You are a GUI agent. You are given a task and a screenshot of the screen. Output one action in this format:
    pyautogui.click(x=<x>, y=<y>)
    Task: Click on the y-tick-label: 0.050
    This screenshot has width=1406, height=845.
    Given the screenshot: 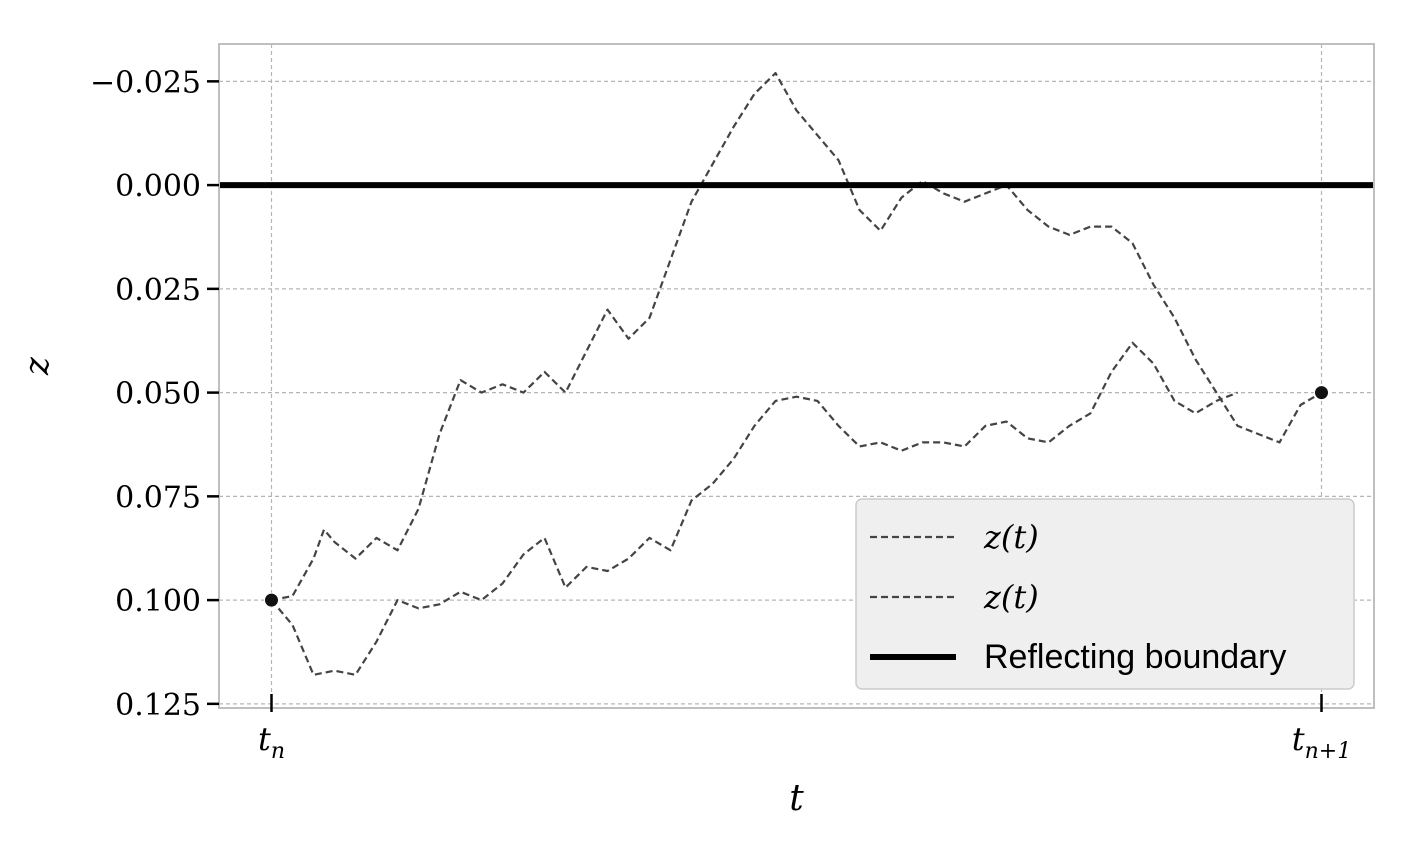 What is the action you would take?
    pyautogui.click(x=158, y=394)
    